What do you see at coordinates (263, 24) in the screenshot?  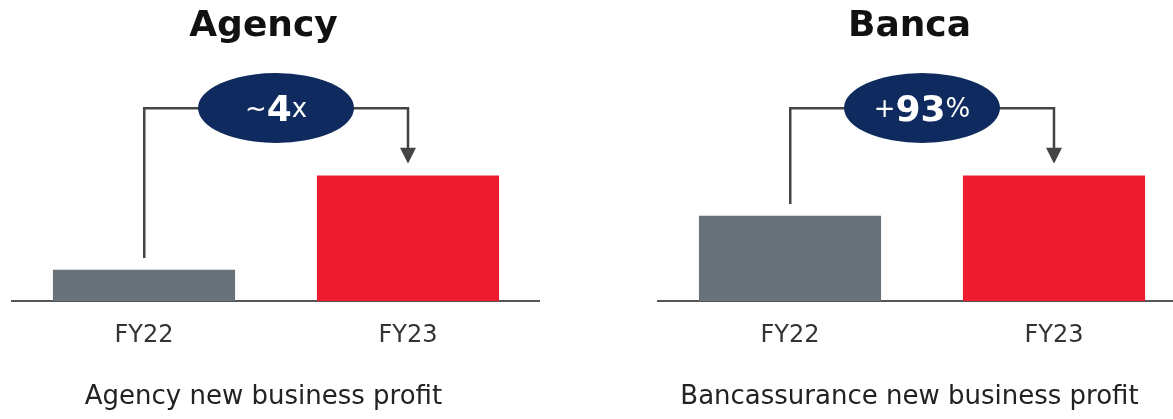 I see `chart-title: Agency` at bounding box center [263, 24].